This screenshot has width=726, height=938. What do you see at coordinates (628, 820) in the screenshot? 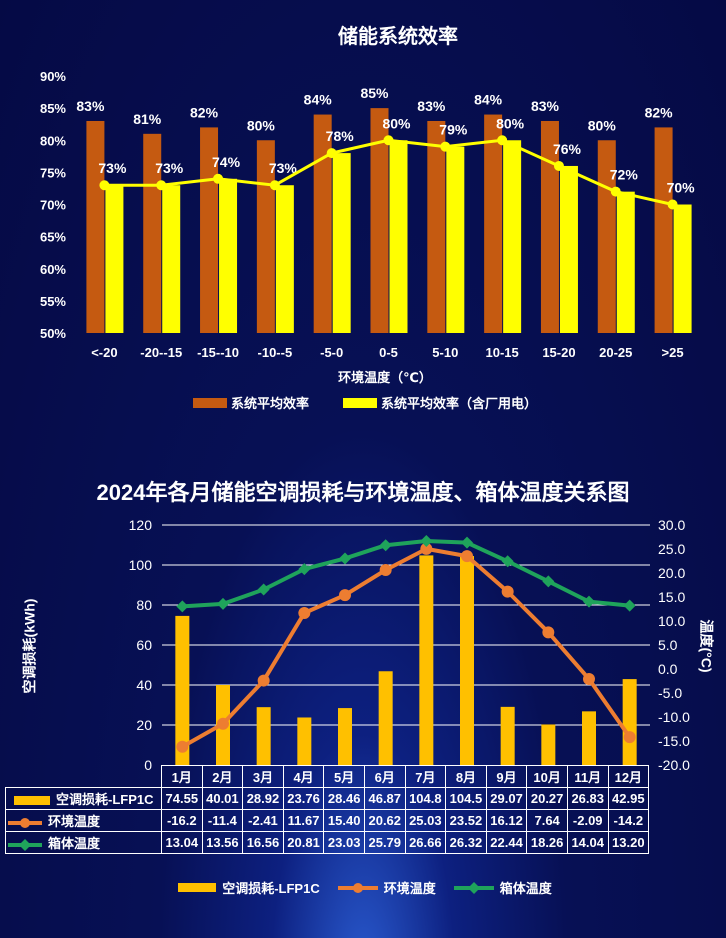
I see `table-cell: -14.2` at bounding box center [628, 820].